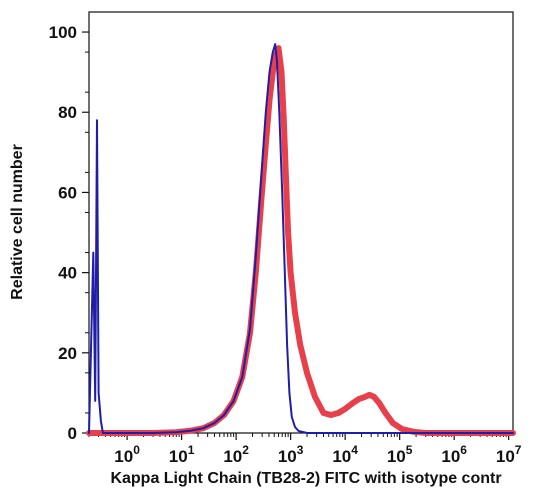  Describe the element at coordinates (69, 233) in the screenshot. I see `y-axis-ticks: 0 20 40 60 80 100` at that location.